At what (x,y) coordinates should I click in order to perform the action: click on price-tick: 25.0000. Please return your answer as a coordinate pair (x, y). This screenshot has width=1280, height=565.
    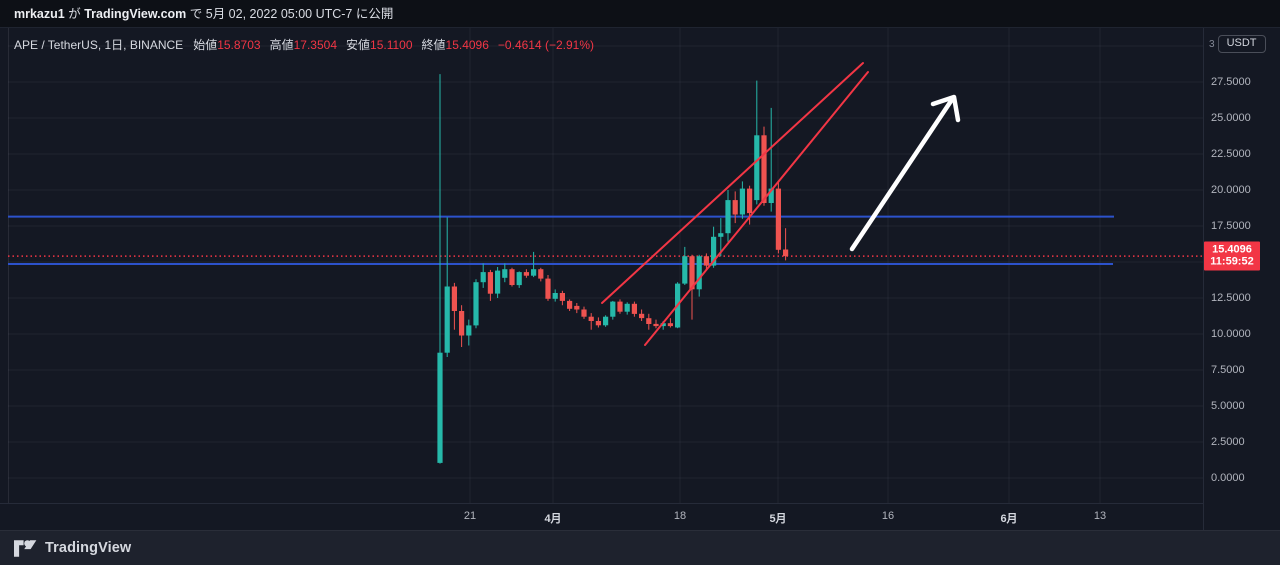
    Looking at the image, I should click on (1231, 118).